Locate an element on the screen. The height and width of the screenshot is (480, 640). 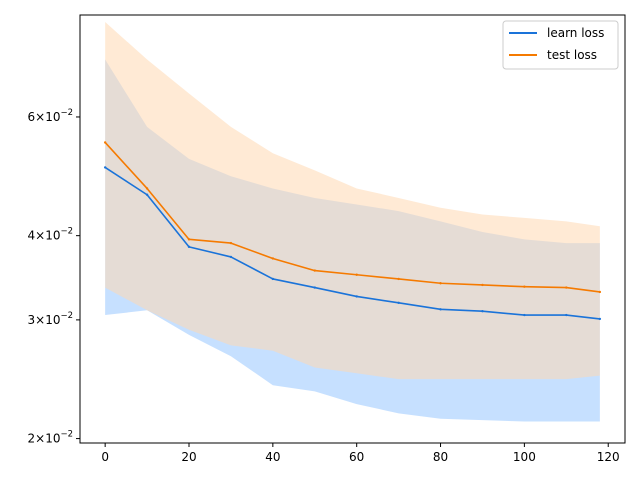
legend-label-test-loss: test loss is located at coordinates (572, 55).